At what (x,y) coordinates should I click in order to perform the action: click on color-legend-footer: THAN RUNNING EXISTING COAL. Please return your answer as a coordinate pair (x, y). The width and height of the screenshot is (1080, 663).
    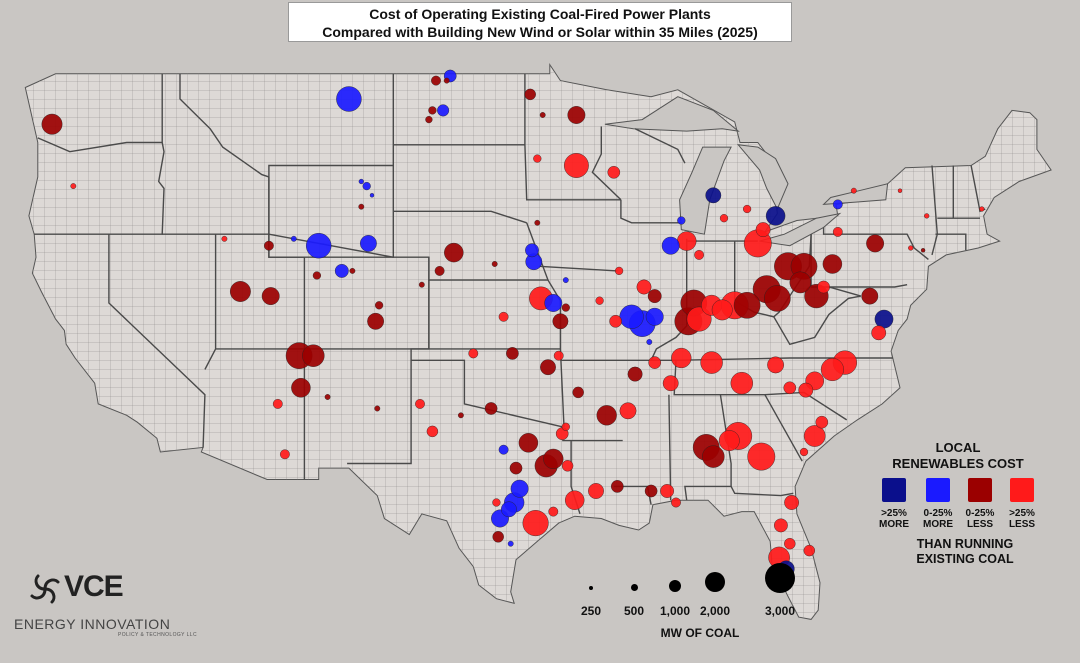
    Looking at the image, I should click on (965, 552).